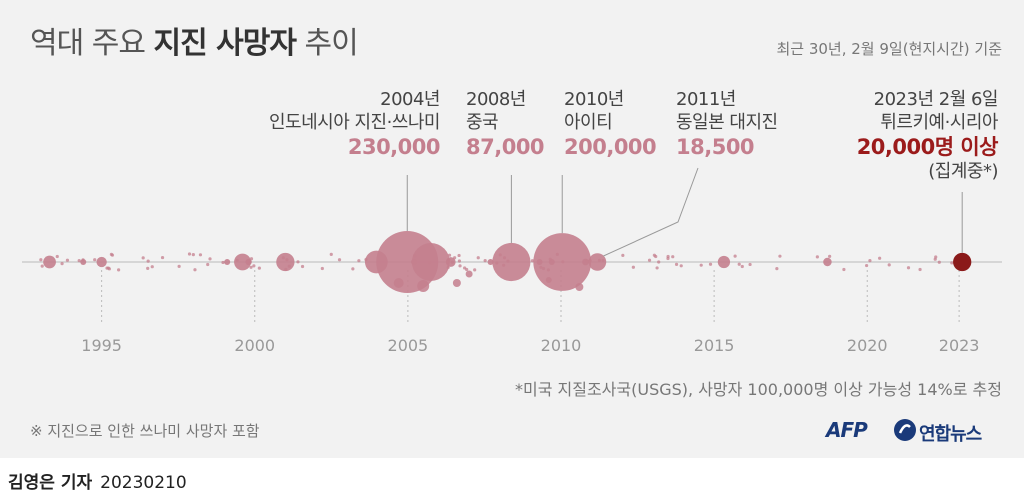 Image resolution: width=1024 pixels, height=501 pixels. What do you see at coordinates (847, 430) in the screenshot?
I see `afp-logo: AFP` at bounding box center [847, 430].